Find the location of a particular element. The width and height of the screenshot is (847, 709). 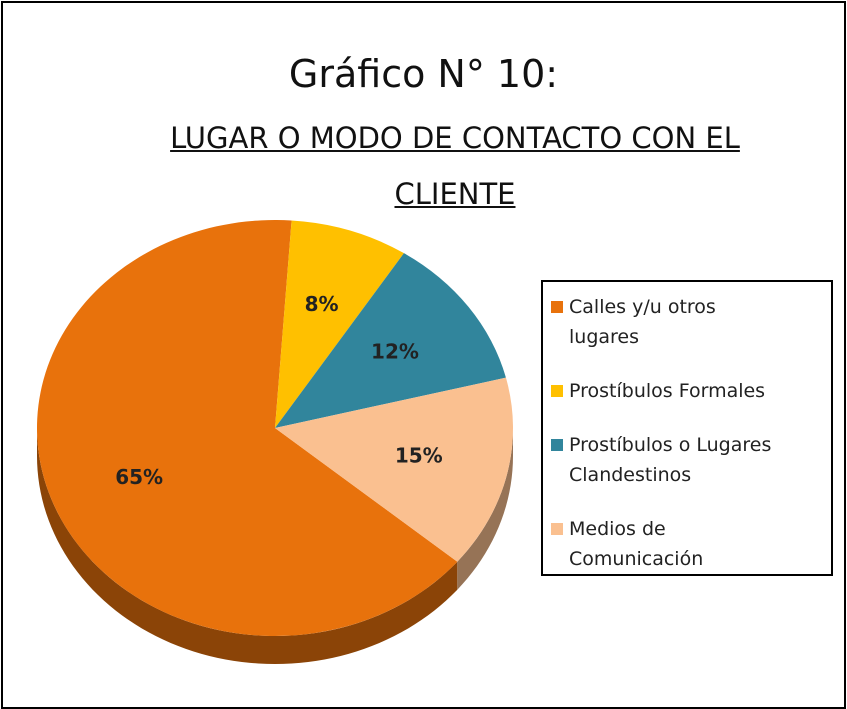

data-label: 8% is located at coordinates (322, 304).